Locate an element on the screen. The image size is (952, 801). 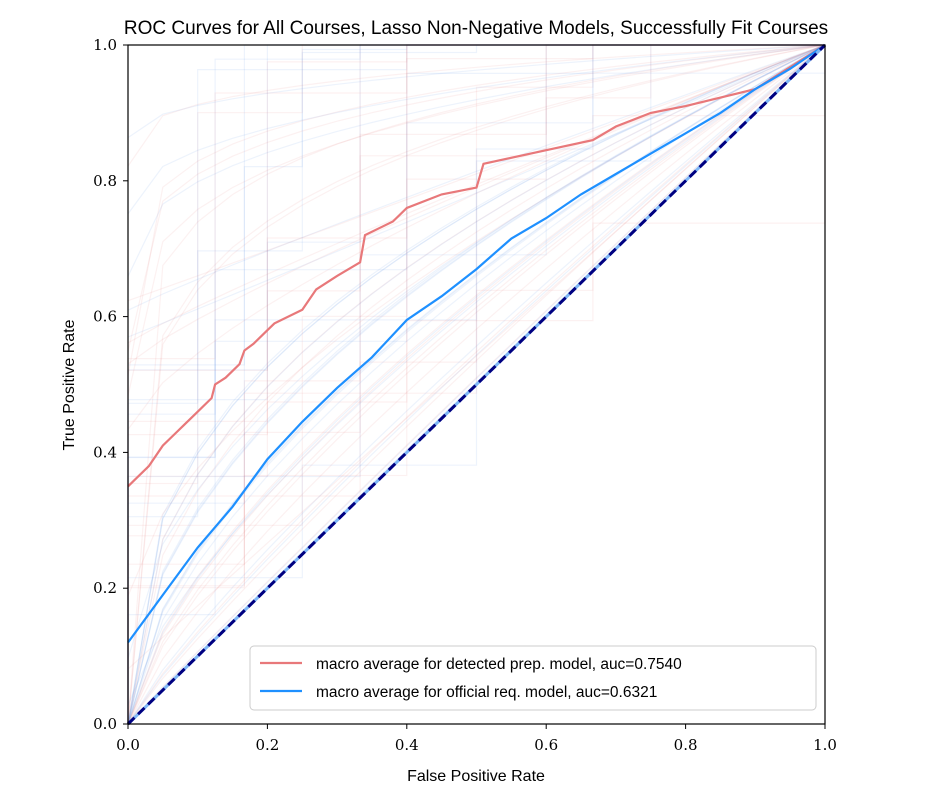
x-axis-ticks: 0.0 0.2 0.4 0.6 0.8 1.0 is located at coordinates (476, 739).